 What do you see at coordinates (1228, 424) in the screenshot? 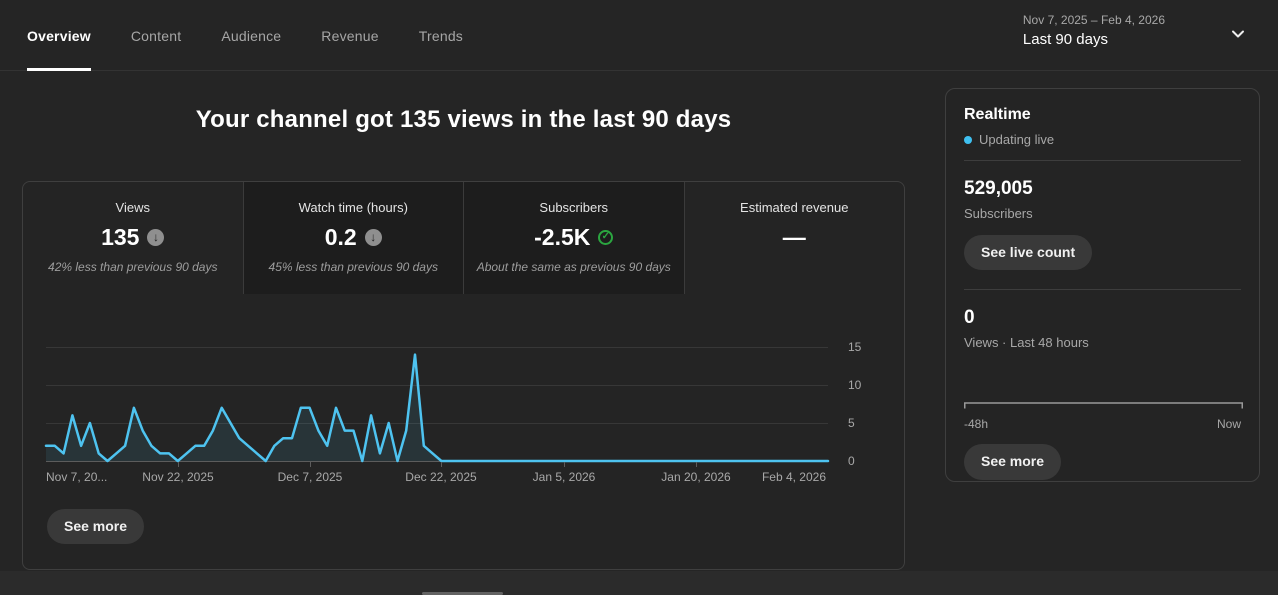
I see `sparkline-axis-end: Now` at bounding box center [1228, 424].